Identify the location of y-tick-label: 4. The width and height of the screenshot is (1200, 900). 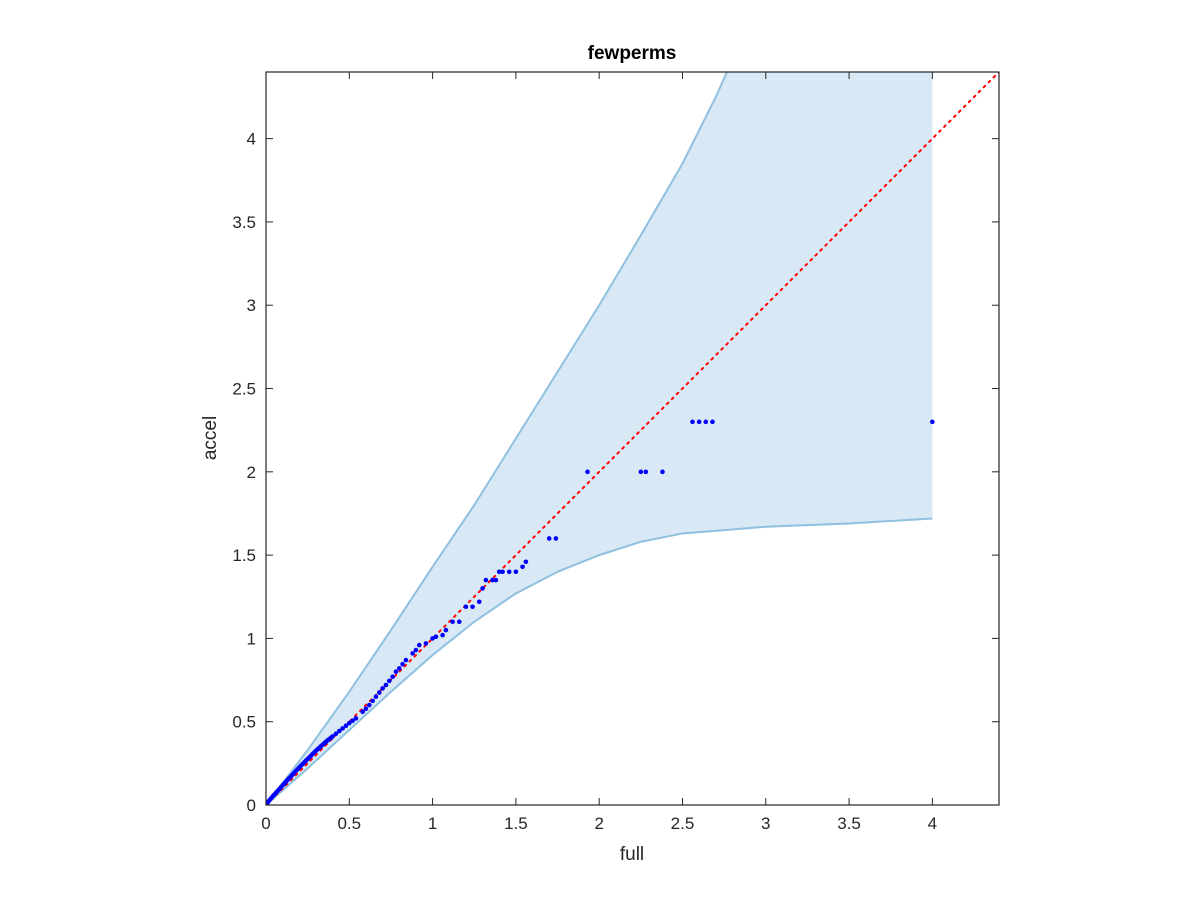
(251, 139).